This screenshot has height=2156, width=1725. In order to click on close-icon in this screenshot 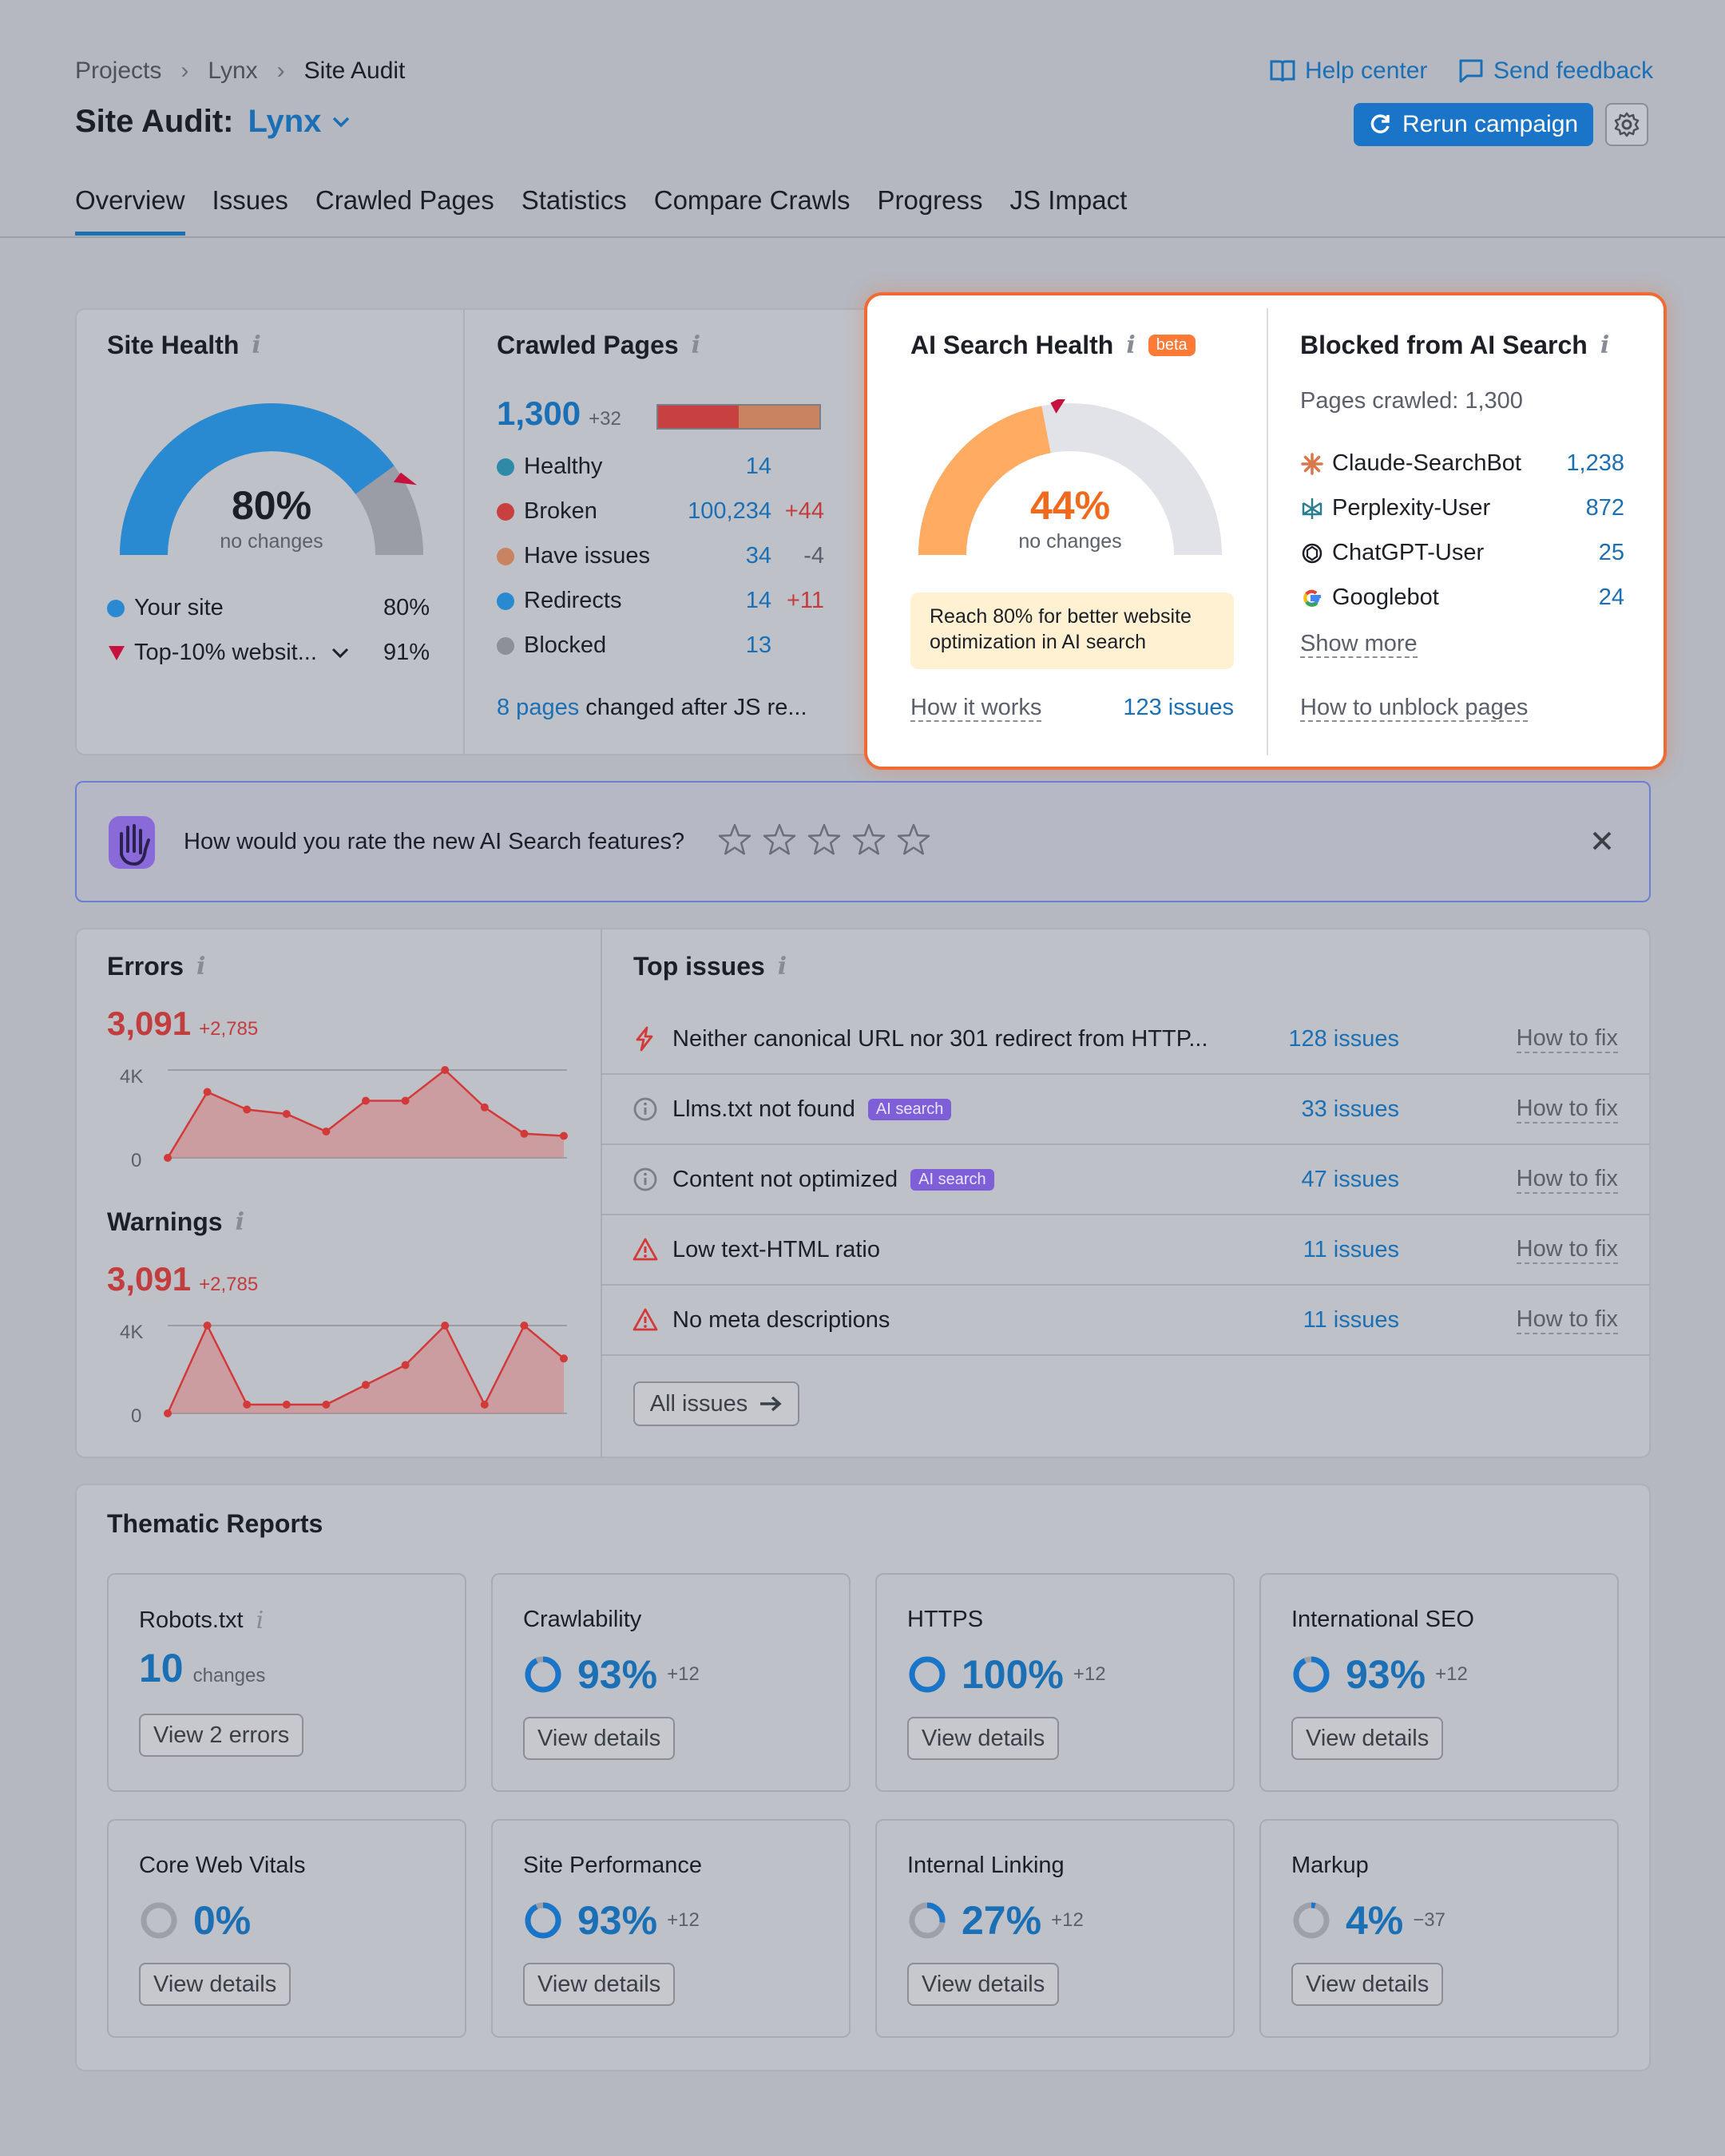, I will do `click(1602, 840)`.